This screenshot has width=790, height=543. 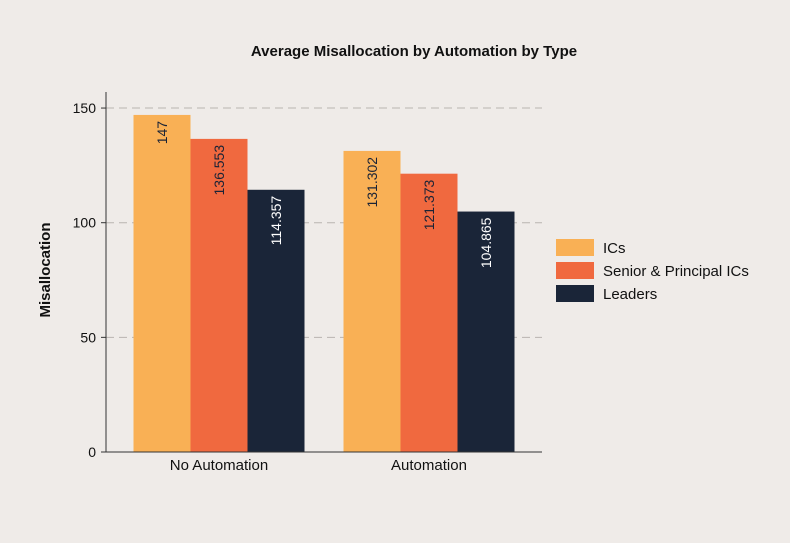 What do you see at coordinates (614, 248) in the screenshot?
I see `legend-label: ICs` at bounding box center [614, 248].